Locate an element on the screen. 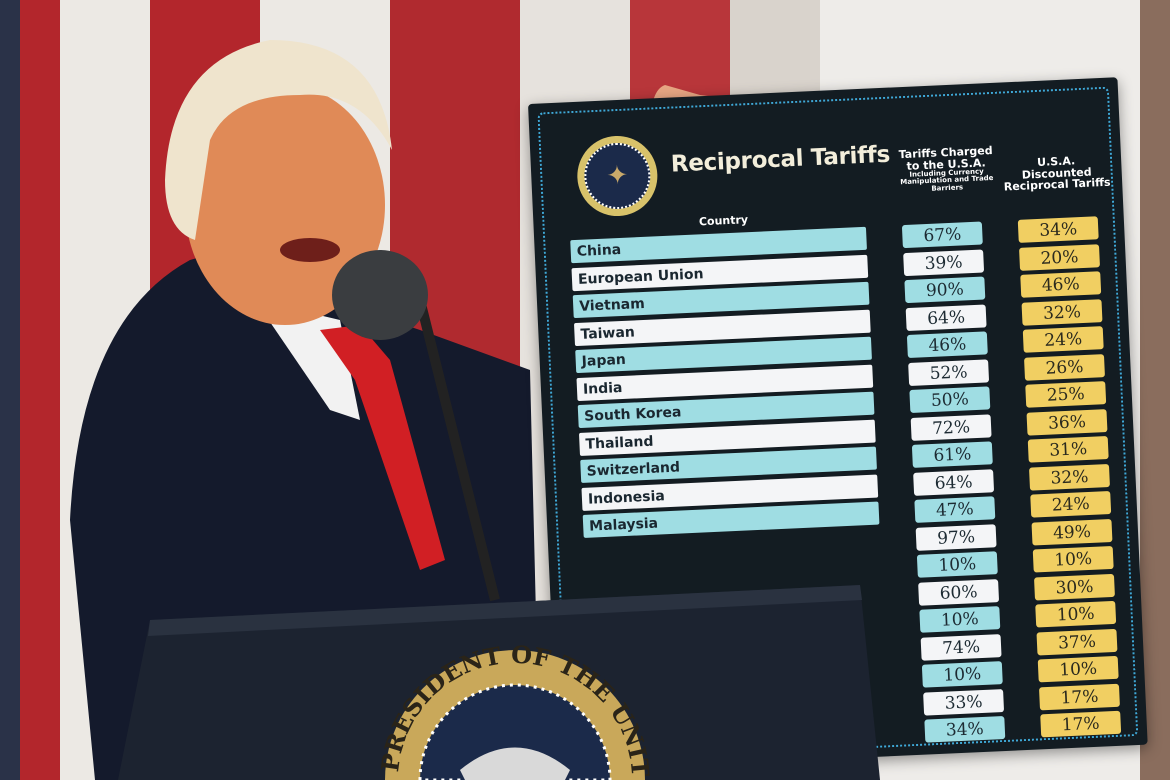 The width and height of the screenshot is (1170, 780). face is located at coordinates (285, 205).